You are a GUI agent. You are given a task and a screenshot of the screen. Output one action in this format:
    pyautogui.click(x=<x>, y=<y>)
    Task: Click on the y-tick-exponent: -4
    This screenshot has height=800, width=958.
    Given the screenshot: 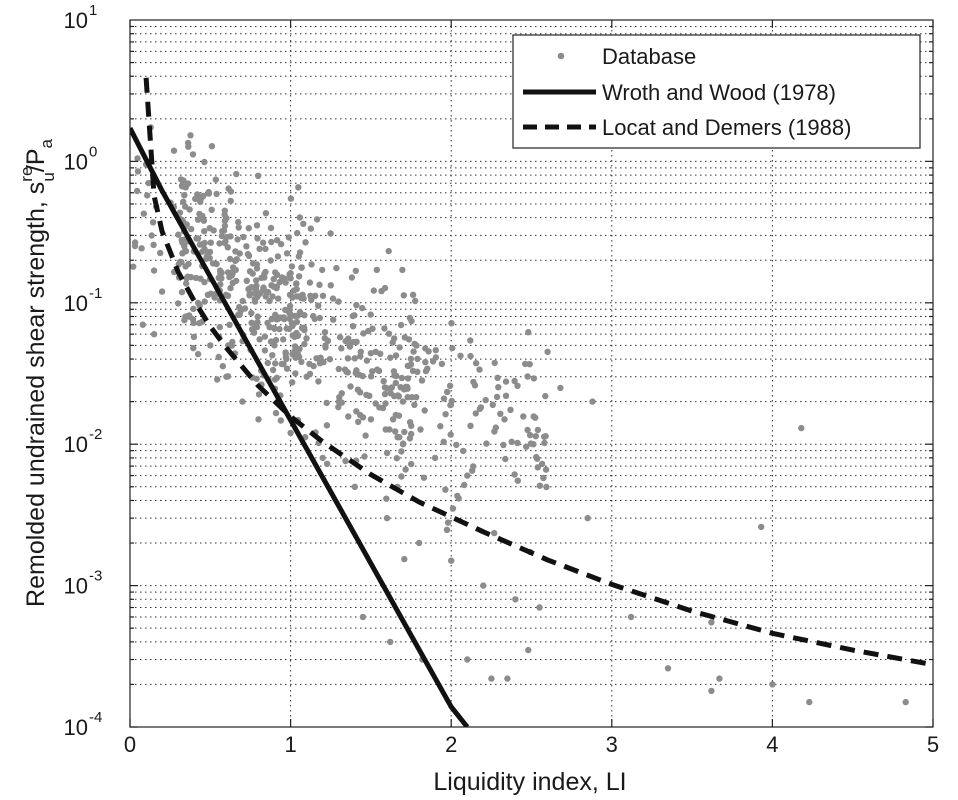 What is the action you would take?
    pyautogui.click(x=95, y=717)
    